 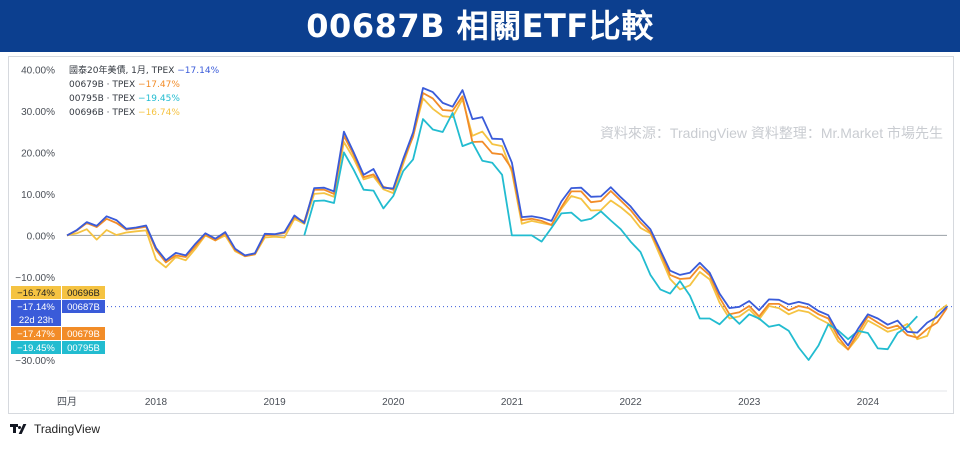 I want to click on y-tick-label: −10.00%, so click(x=35, y=278).